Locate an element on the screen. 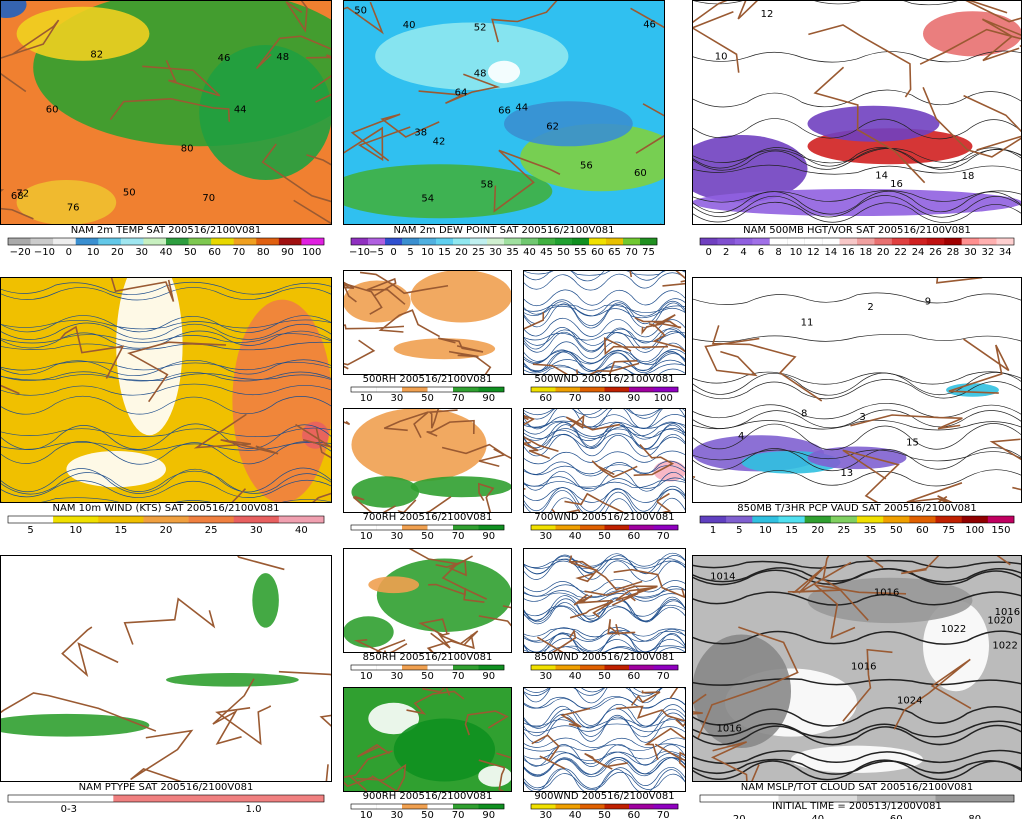 This screenshot has width=1024, height=819. colorbar-label: 8 is located at coordinates (778, 252).